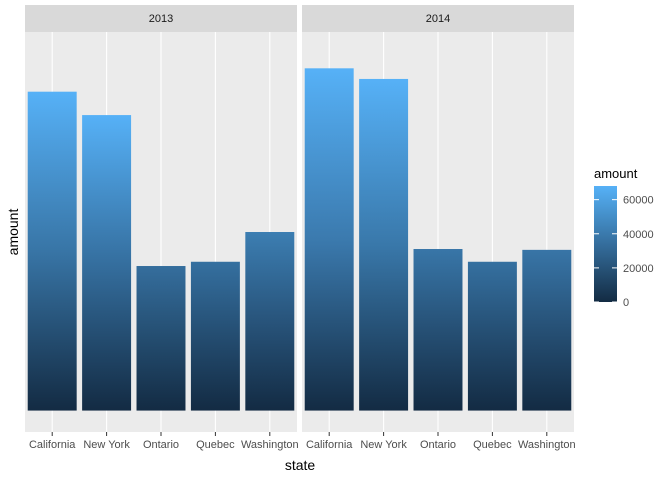 This screenshot has height=480, width=672. Describe the element at coordinates (215, 336) in the screenshot. I see `bar-2013-quebec` at that location.